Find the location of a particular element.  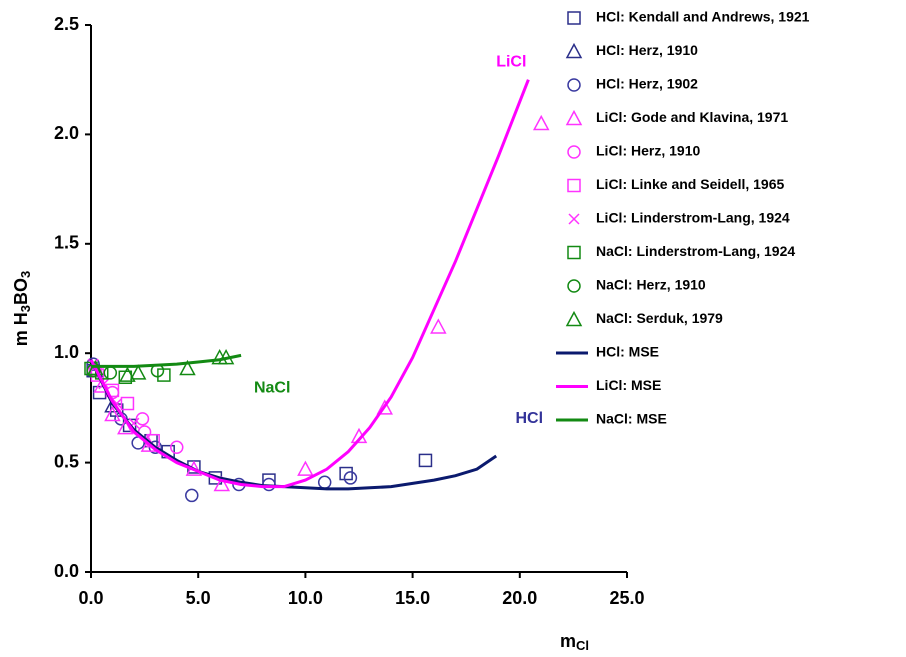

legend-entry: LiCl: MSE is located at coordinates (608, 385).